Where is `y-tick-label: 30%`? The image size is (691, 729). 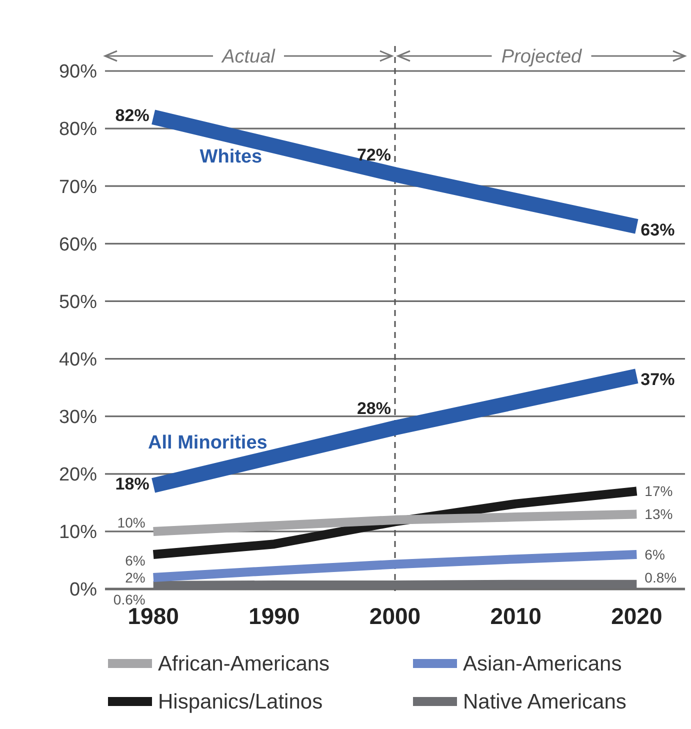 y-tick-label: 30% is located at coordinates (78, 417).